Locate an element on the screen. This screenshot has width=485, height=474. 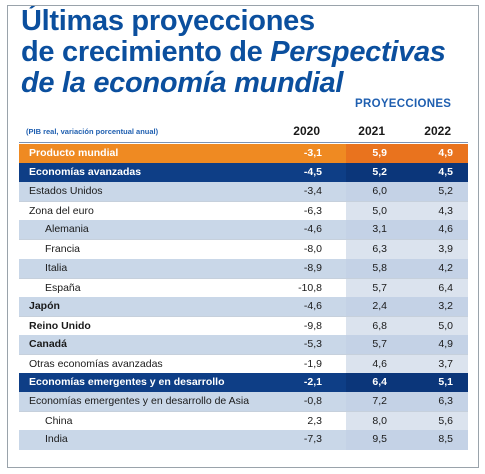
title-line-1: Últimas proyecciones is located at coordinates (168, 21).